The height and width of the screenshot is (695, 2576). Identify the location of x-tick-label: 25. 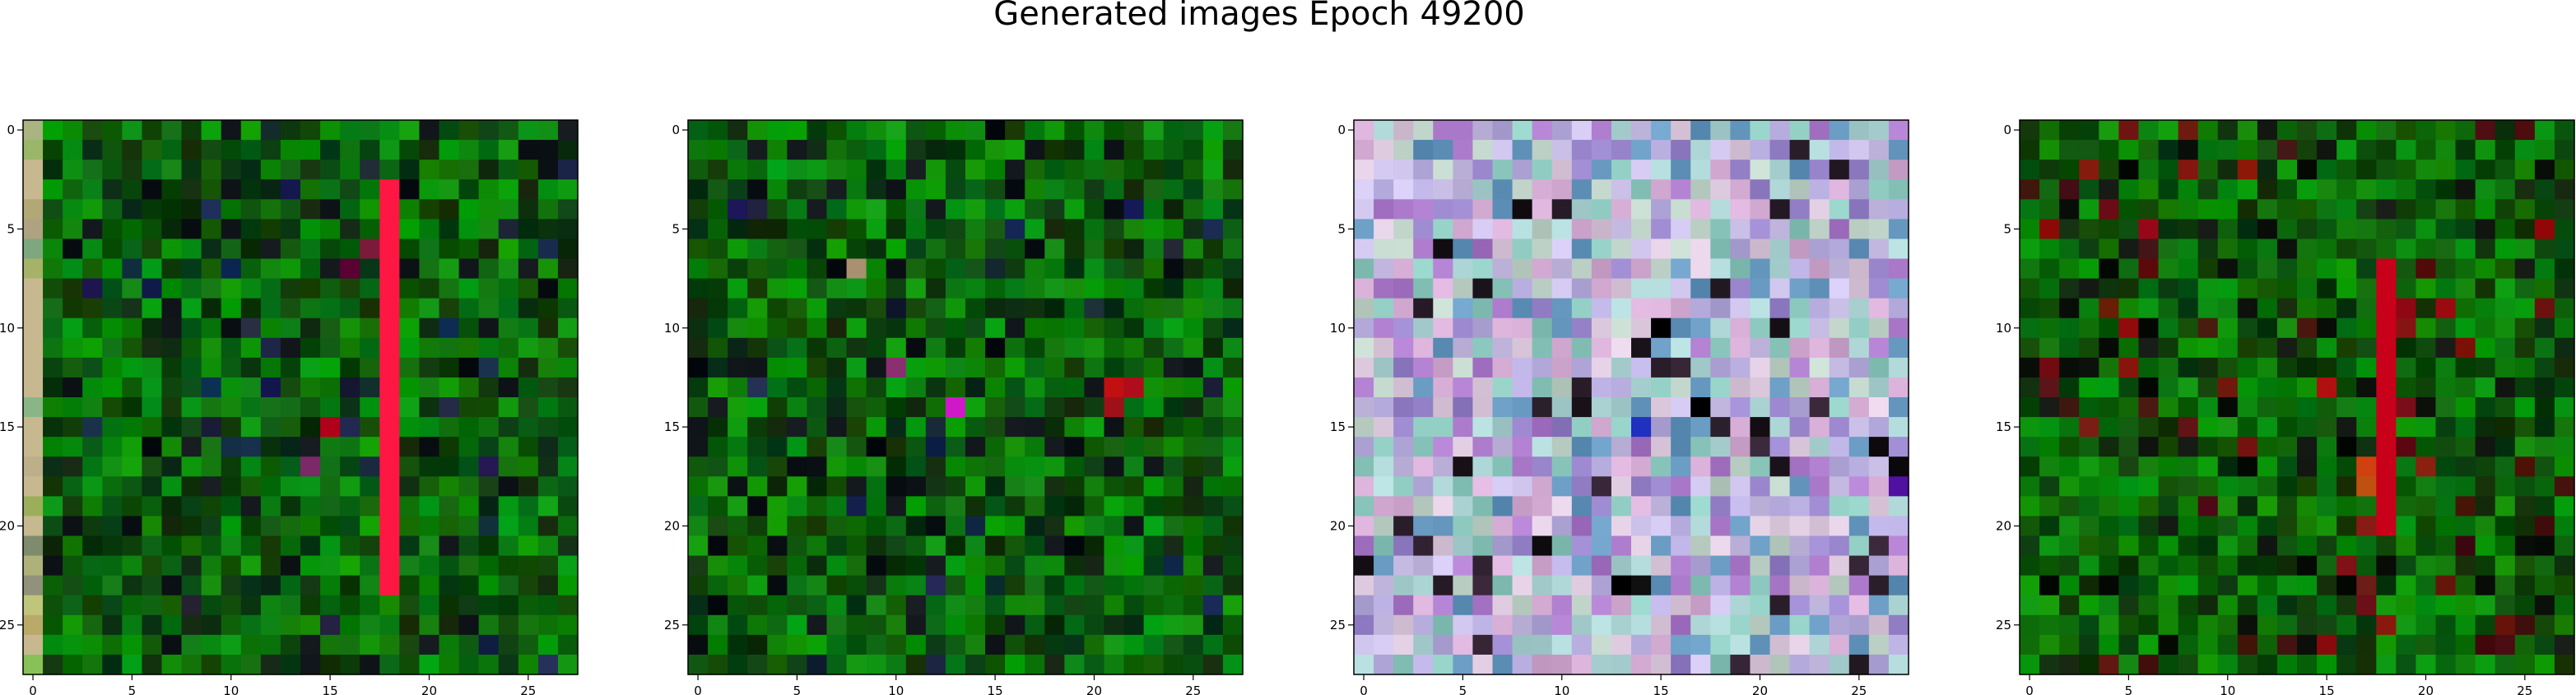
(1859, 689).